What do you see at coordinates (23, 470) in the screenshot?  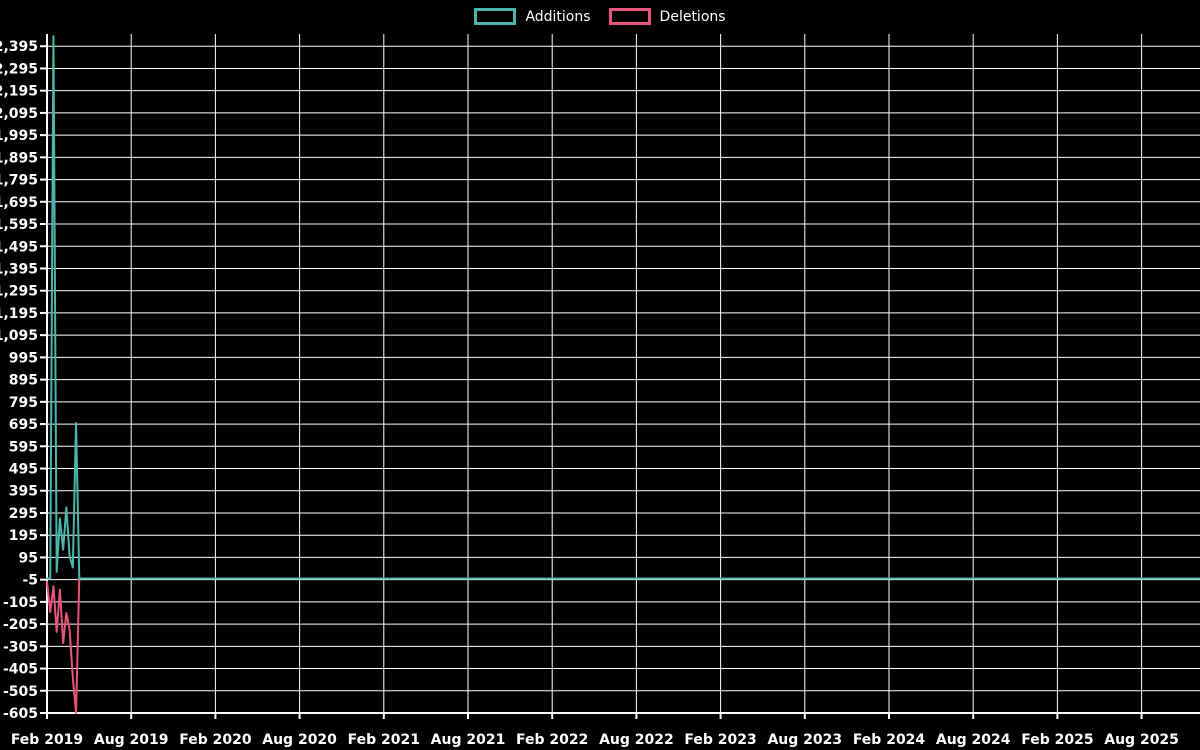 I see `y-tick-label: 495` at bounding box center [23, 470].